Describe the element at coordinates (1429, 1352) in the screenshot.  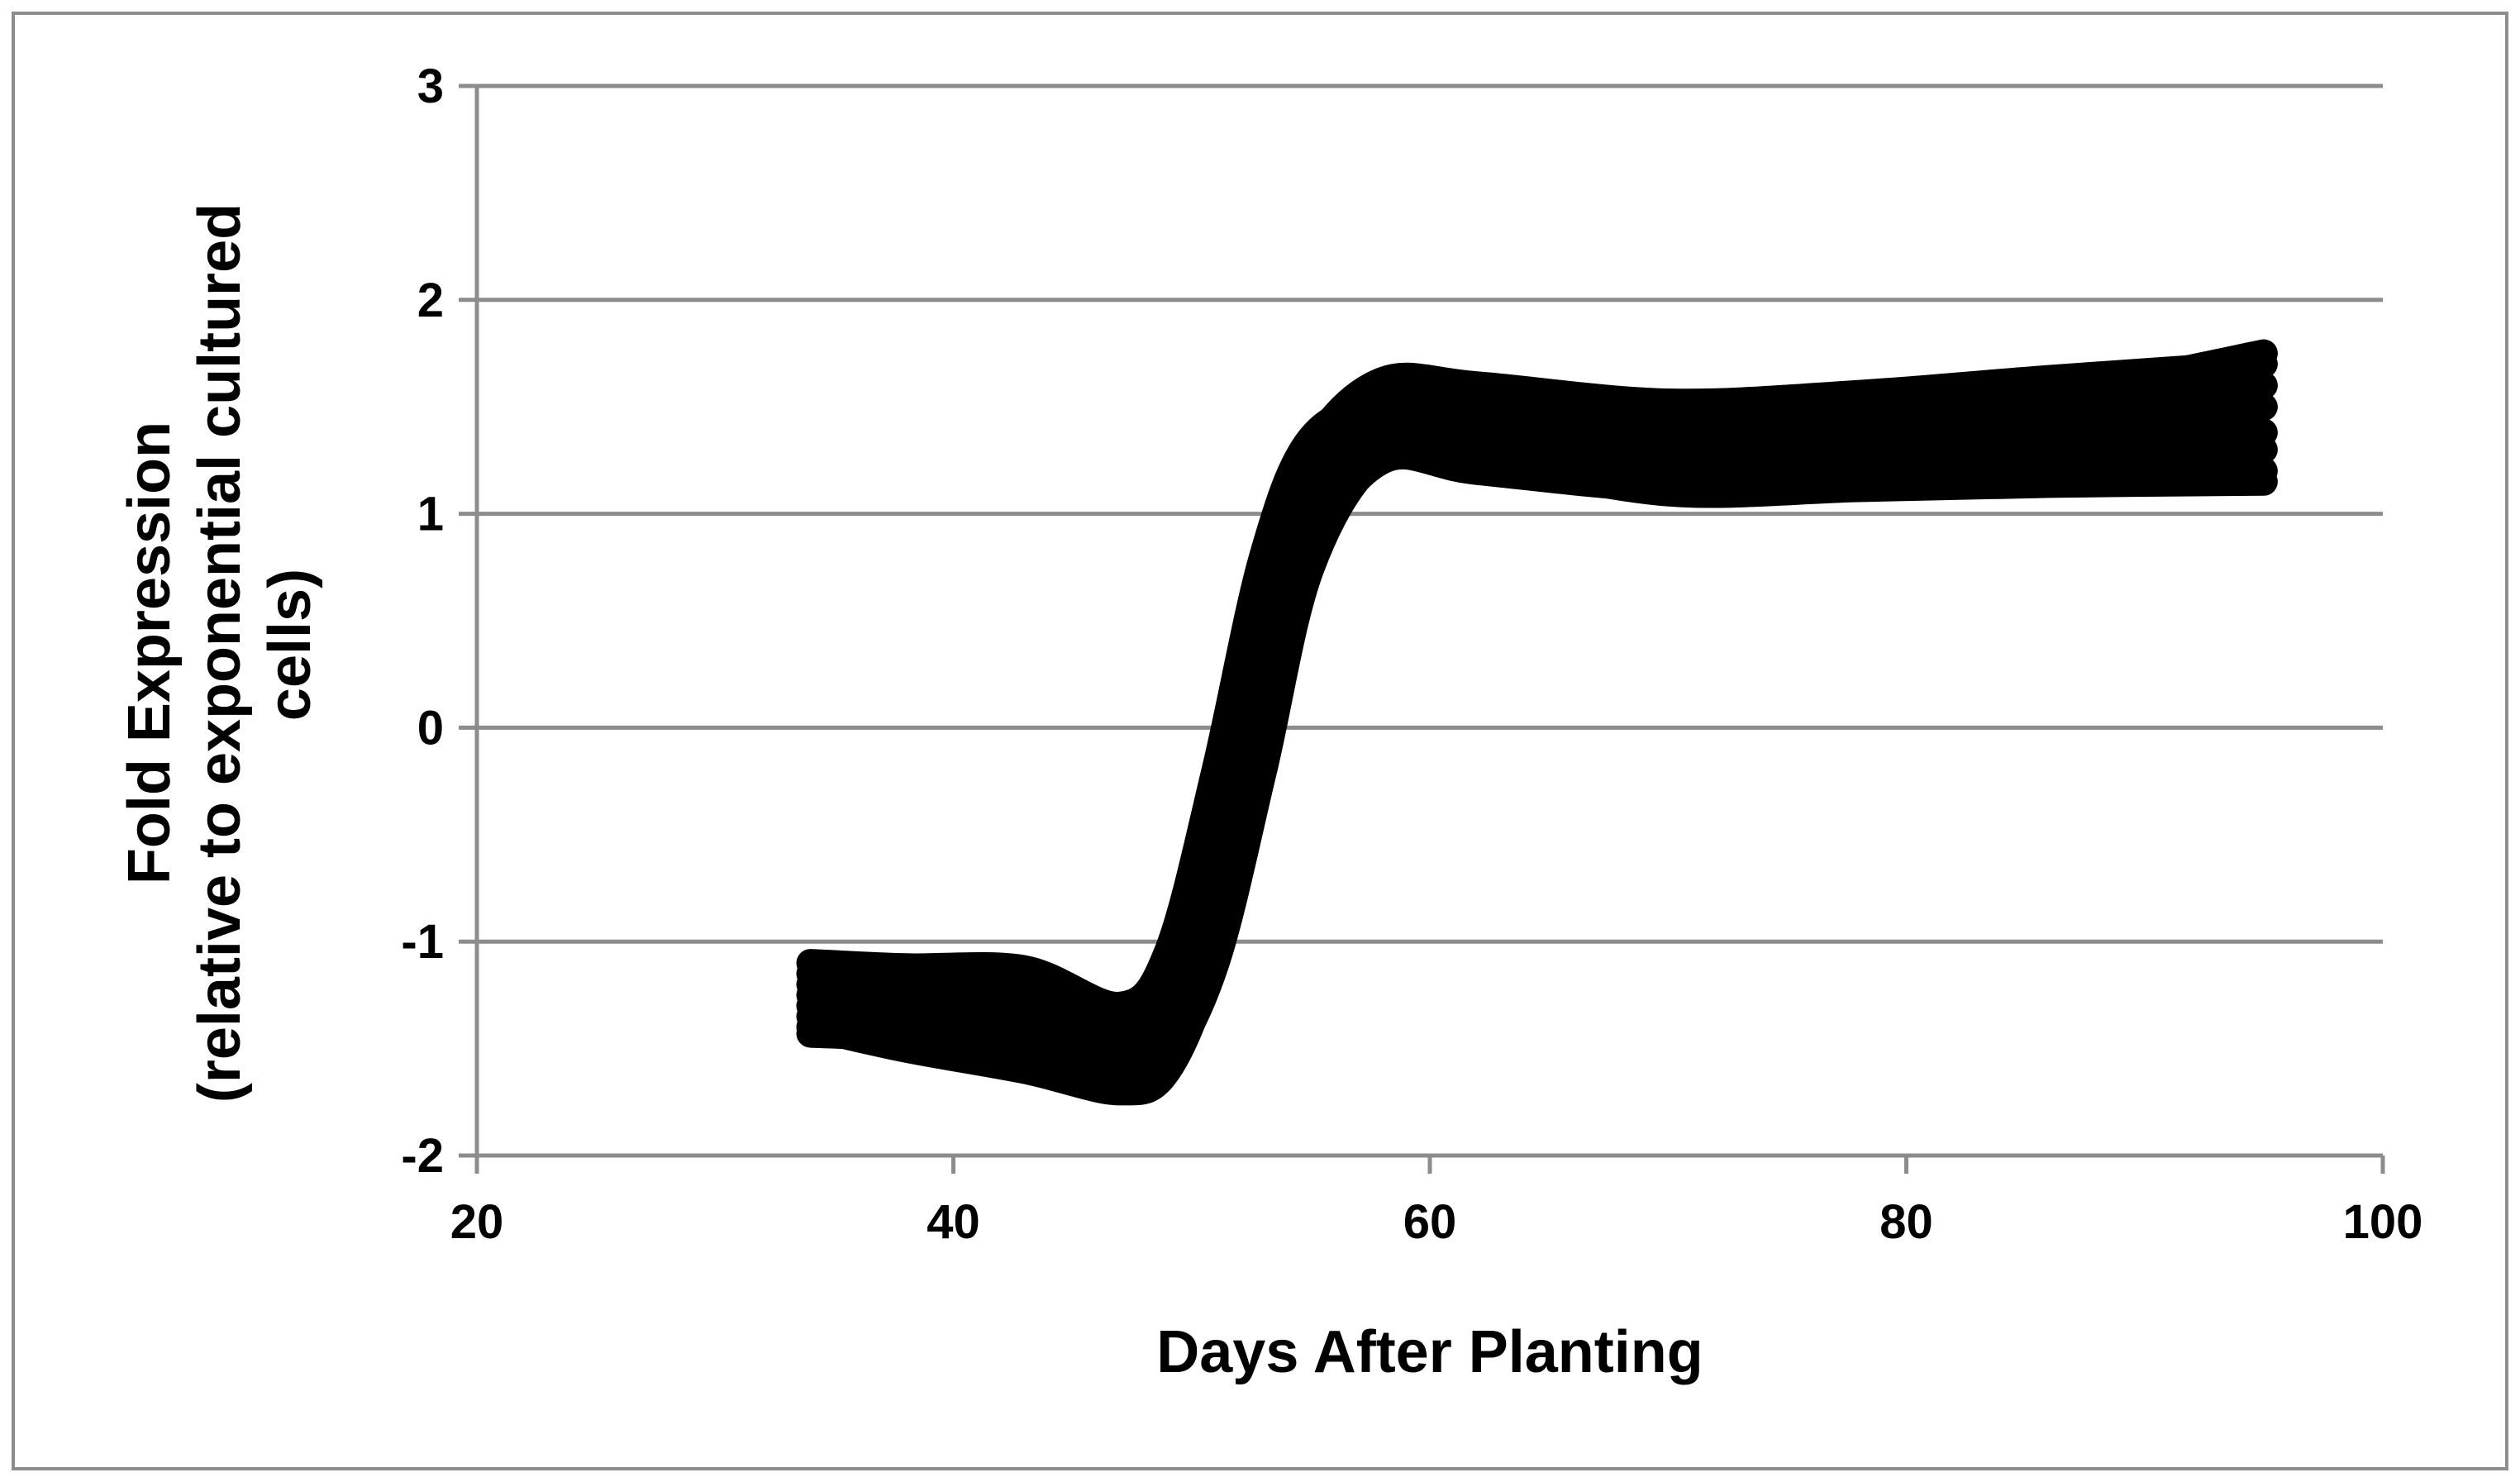
I see `x-axis-title: Days After Planting` at that location.